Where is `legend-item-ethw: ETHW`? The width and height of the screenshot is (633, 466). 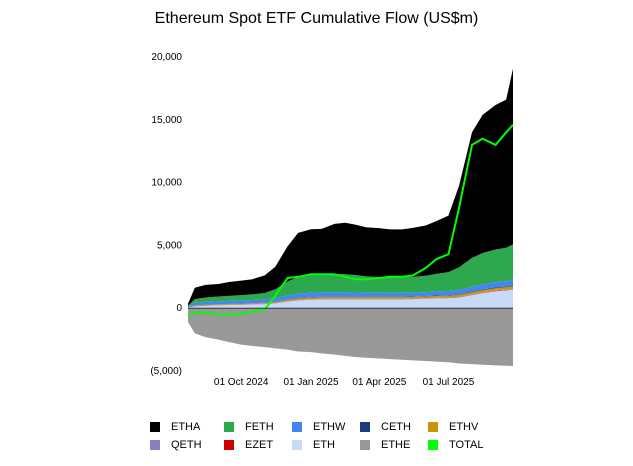 legend-item-ethw: ETHW is located at coordinates (326, 427).